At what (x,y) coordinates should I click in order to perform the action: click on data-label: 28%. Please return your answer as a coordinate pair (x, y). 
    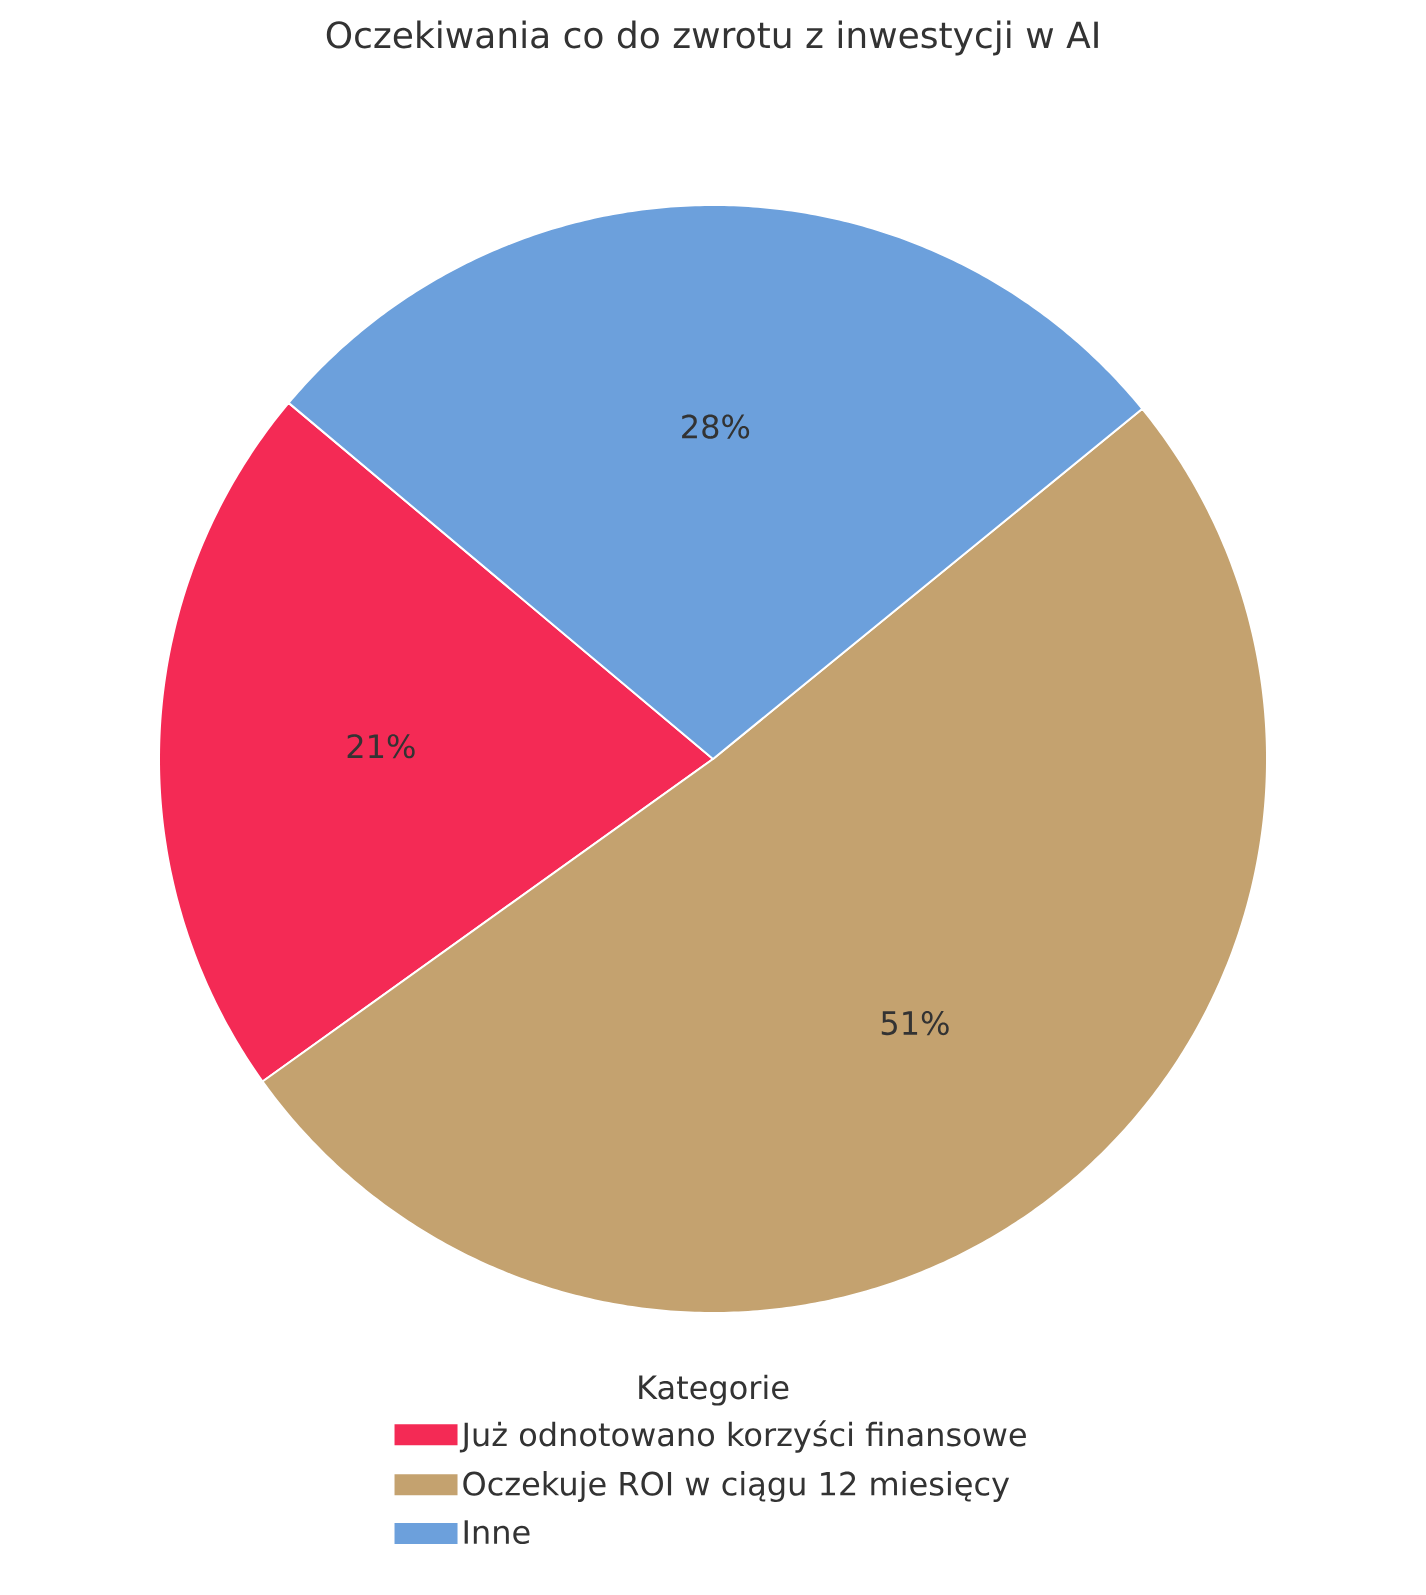
    Looking at the image, I should click on (716, 426).